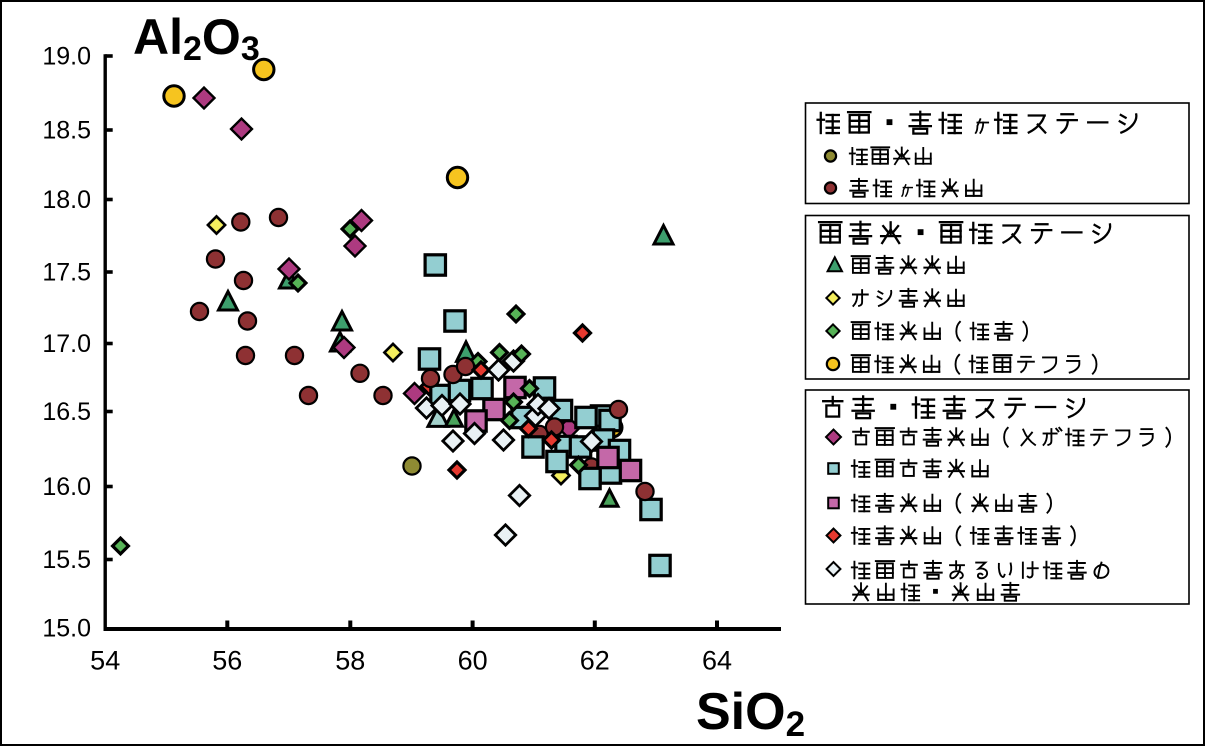 This screenshot has height=746, width=1205. What do you see at coordinates (66, 131) in the screenshot?
I see `svg-text: 18.5` at bounding box center [66, 131].